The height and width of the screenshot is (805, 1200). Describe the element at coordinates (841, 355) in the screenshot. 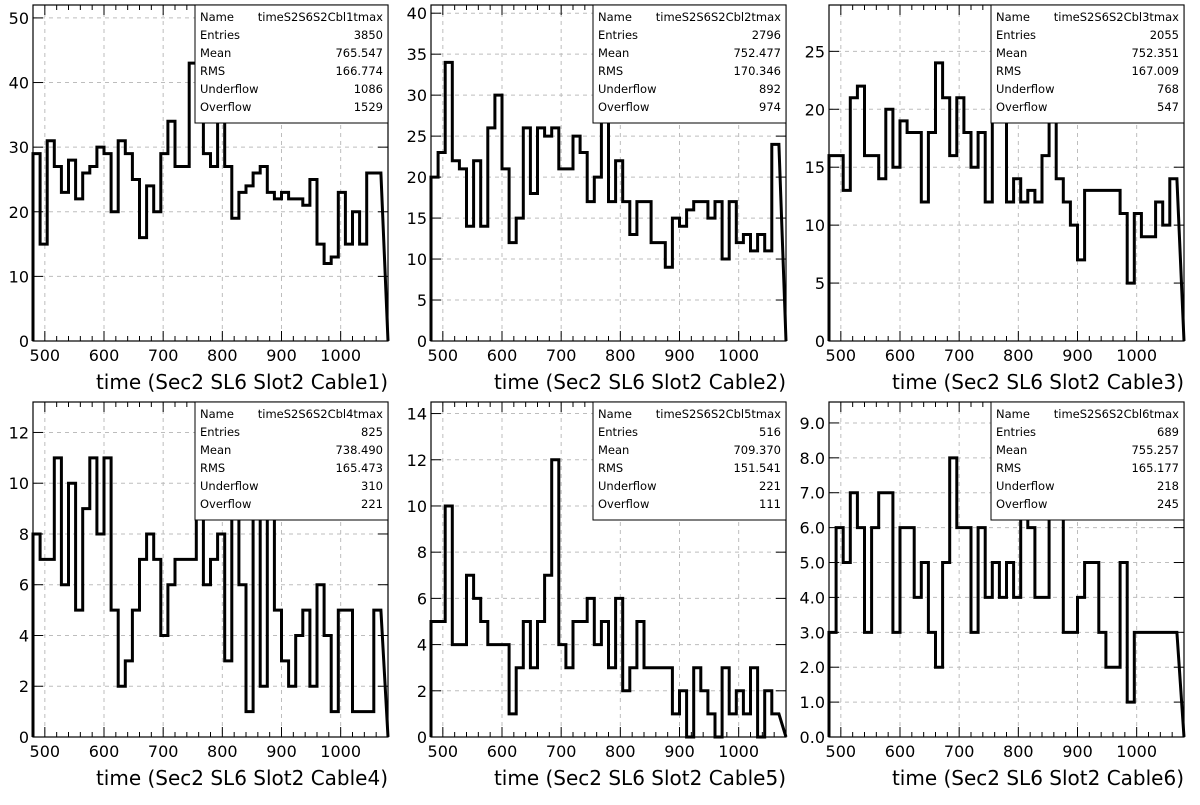

I see `x-tick-label: 500` at that location.